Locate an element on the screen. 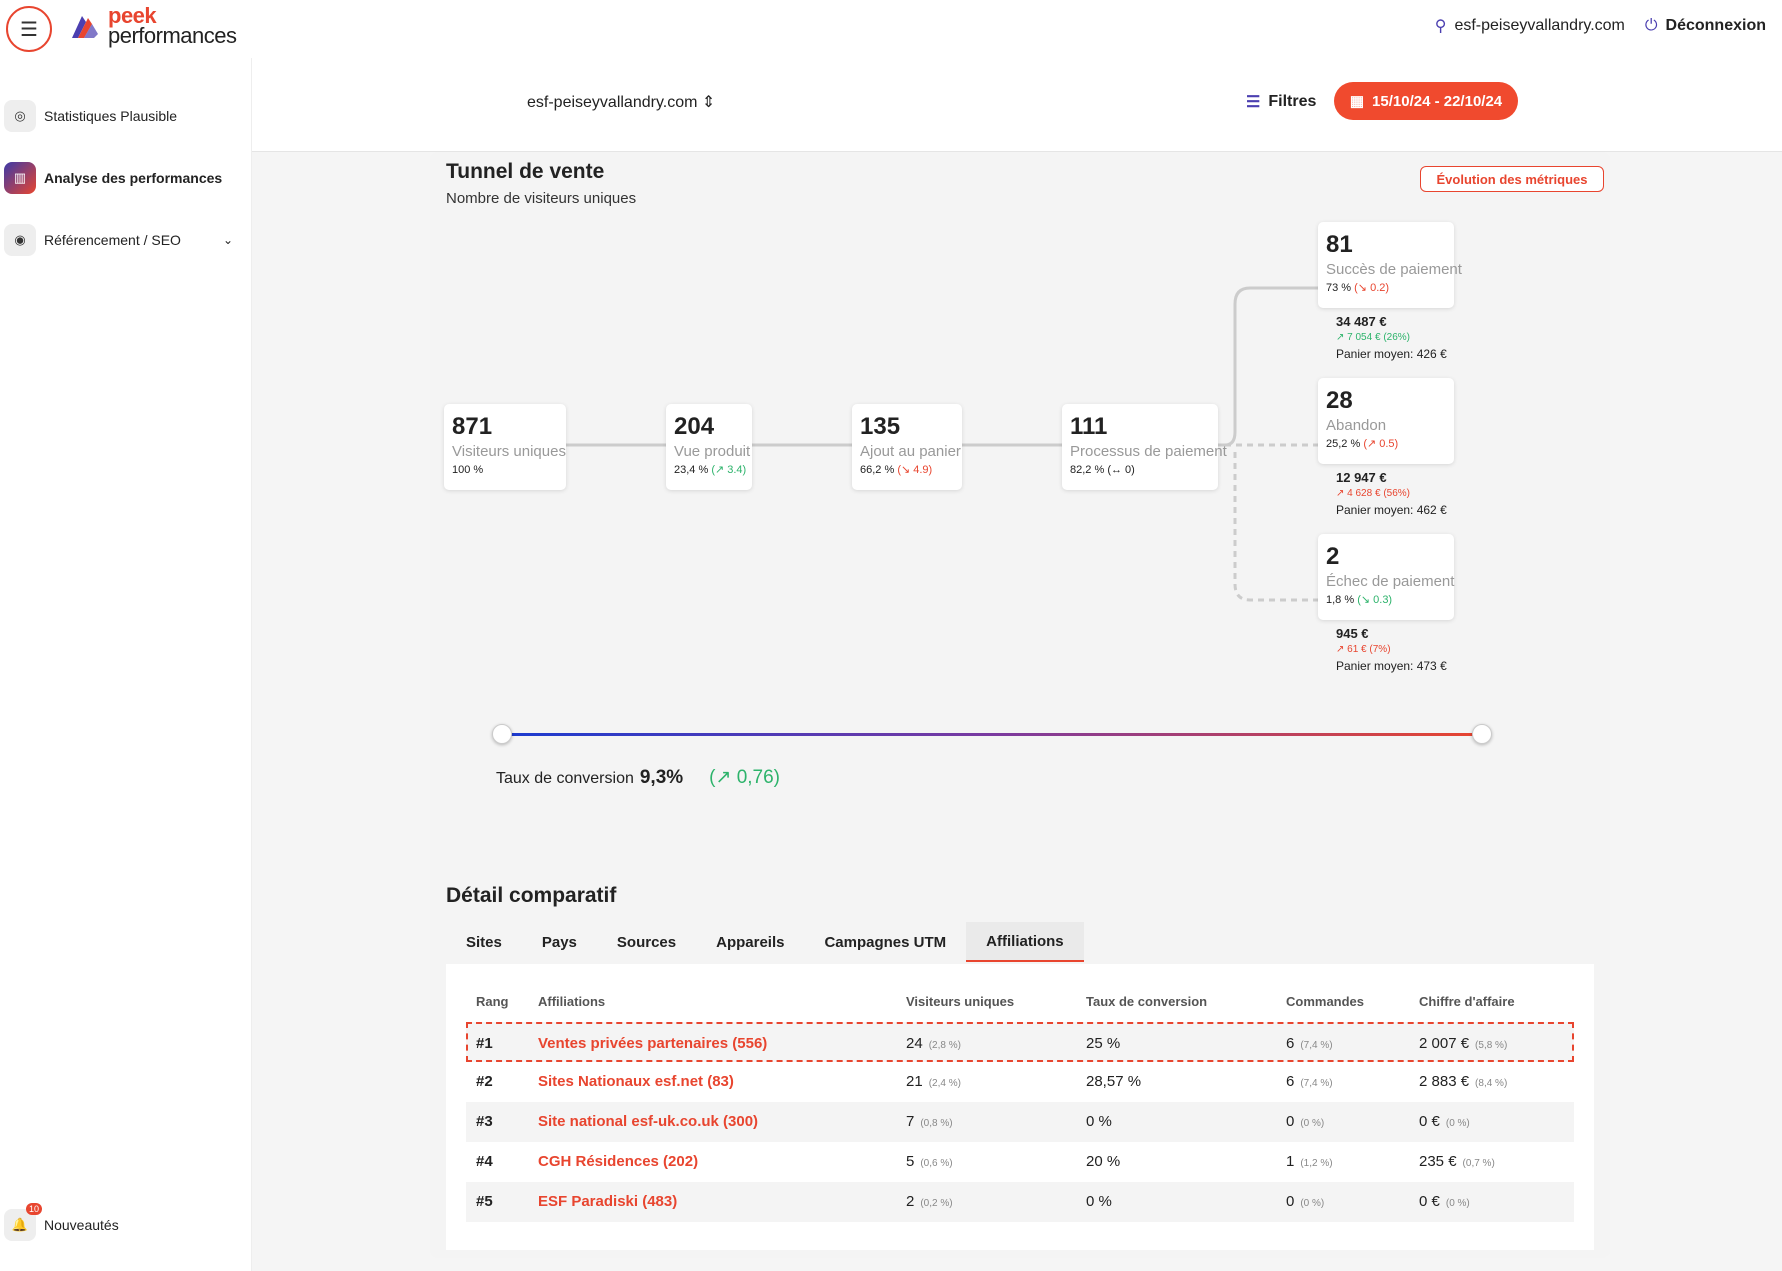 Image resolution: width=1782 pixels, height=1271 pixels. outcome-label: Abandon is located at coordinates (1356, 425).